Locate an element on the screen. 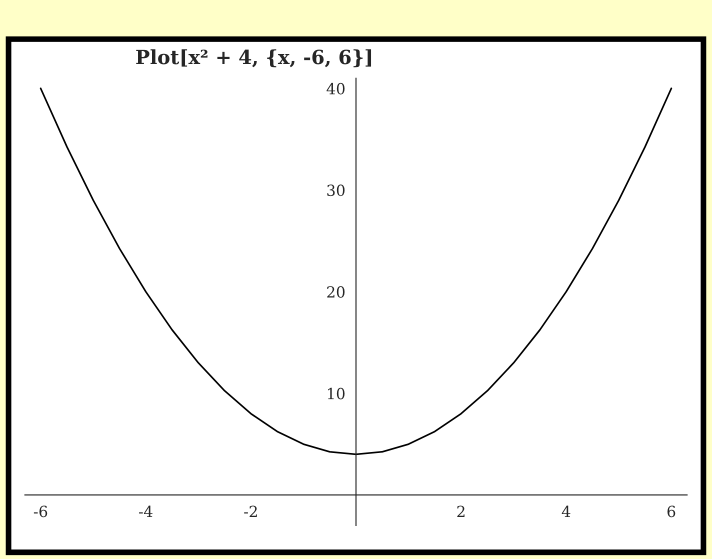  y-tick-label: 40 is located at coordinates (335, 88).